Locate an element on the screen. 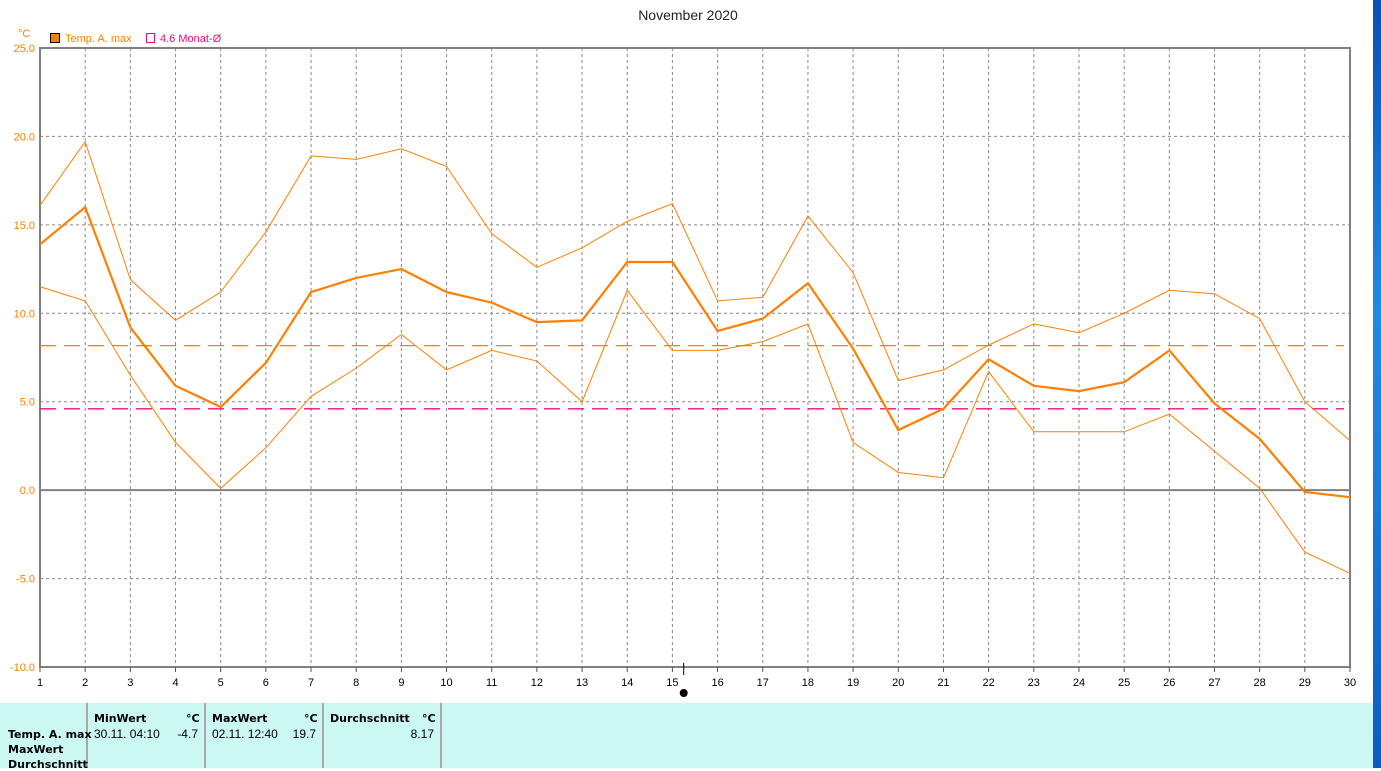 The width and height of the screenshot is (1381, 771). x-tick-label: 11 is located at coordinates (491, 683).